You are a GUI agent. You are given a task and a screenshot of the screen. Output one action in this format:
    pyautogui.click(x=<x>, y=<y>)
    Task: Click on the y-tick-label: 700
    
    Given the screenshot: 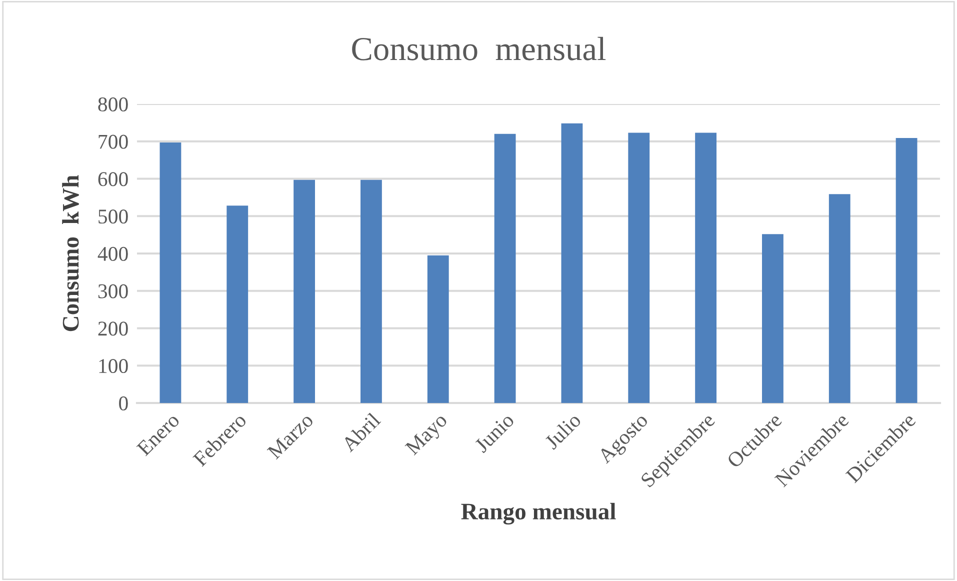 What is the action you would take?
    pyautogui.click(x=113, y=141)
    